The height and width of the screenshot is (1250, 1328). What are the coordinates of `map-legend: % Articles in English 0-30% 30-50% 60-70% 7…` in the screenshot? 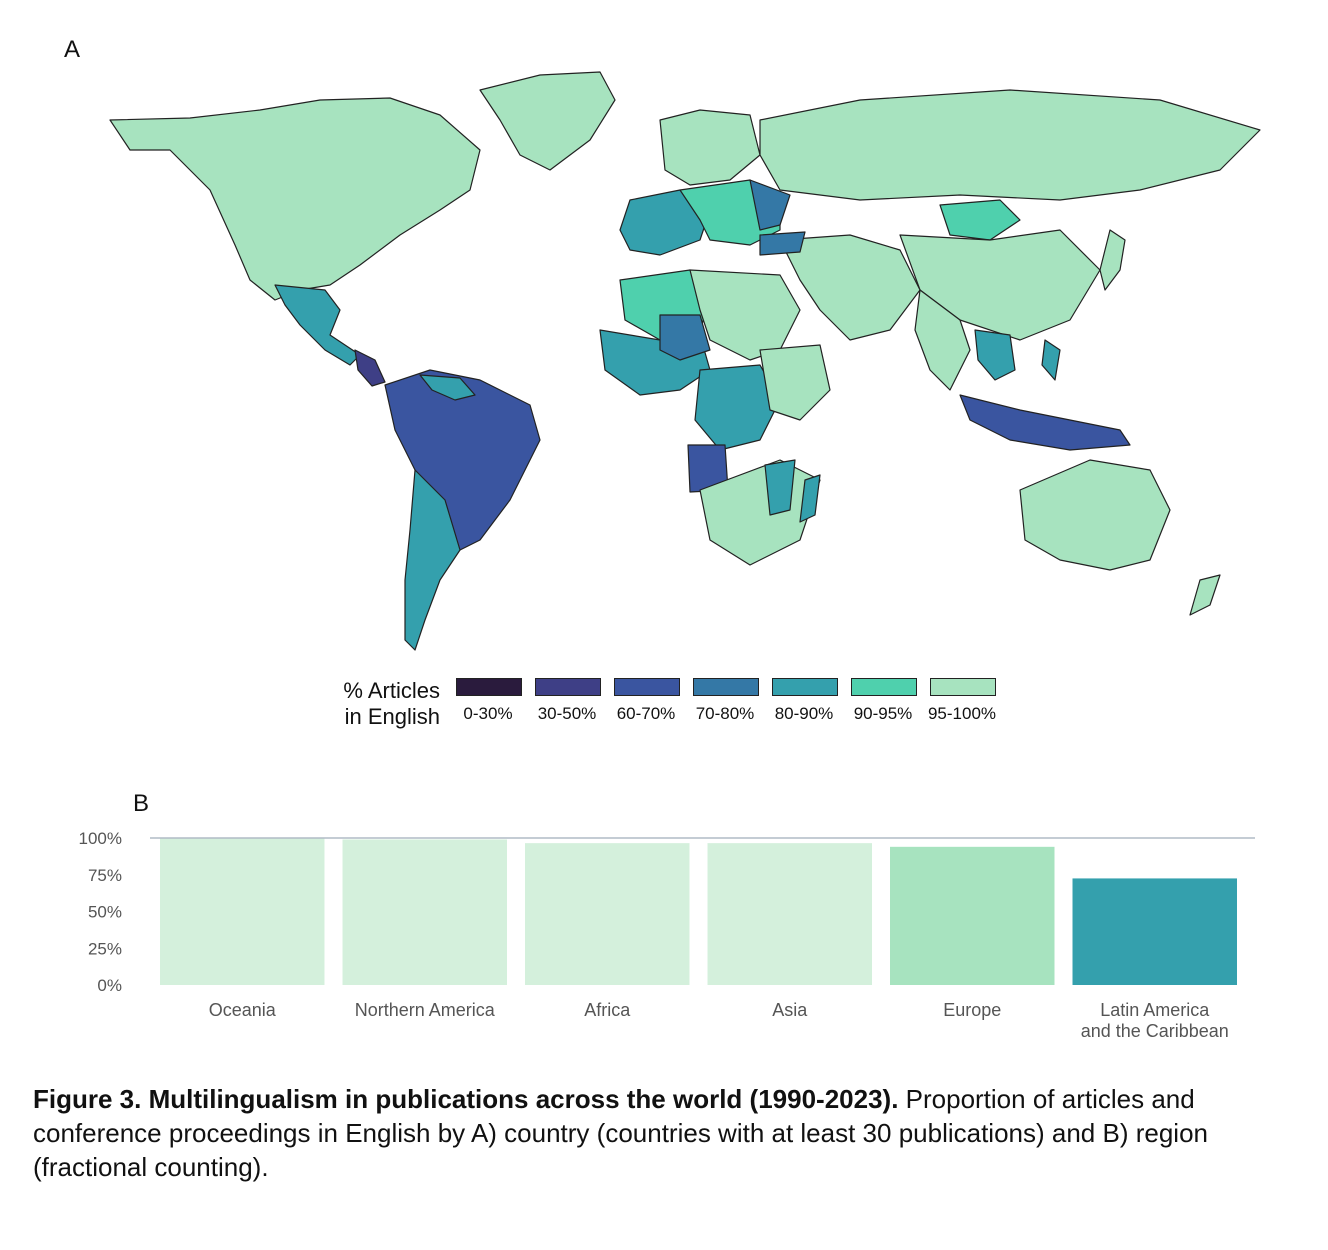 It's located at (670, 706).